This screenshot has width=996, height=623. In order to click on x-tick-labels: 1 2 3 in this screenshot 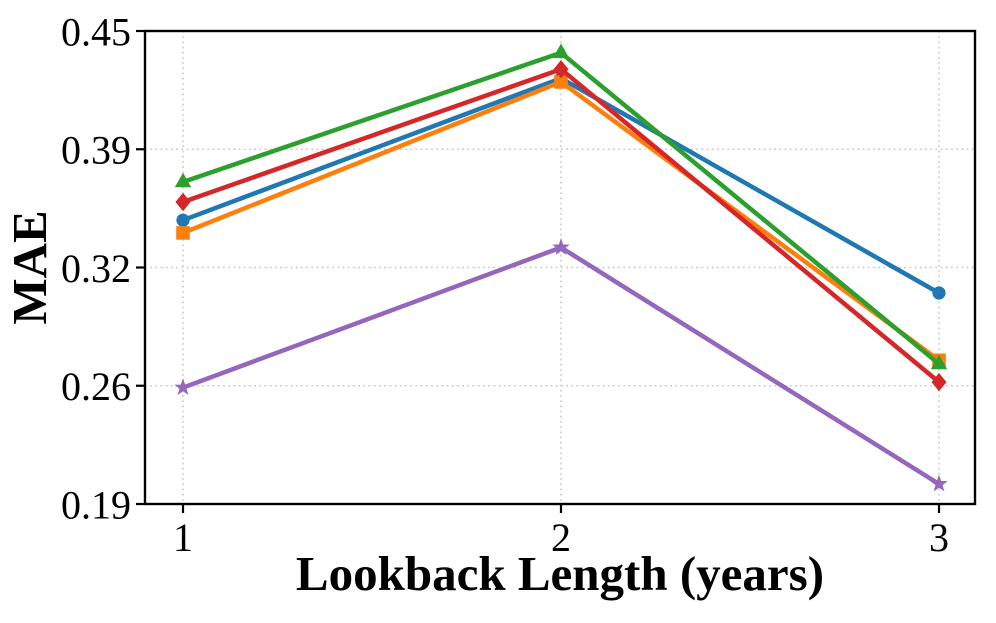, I will do `click(561, 537)`.